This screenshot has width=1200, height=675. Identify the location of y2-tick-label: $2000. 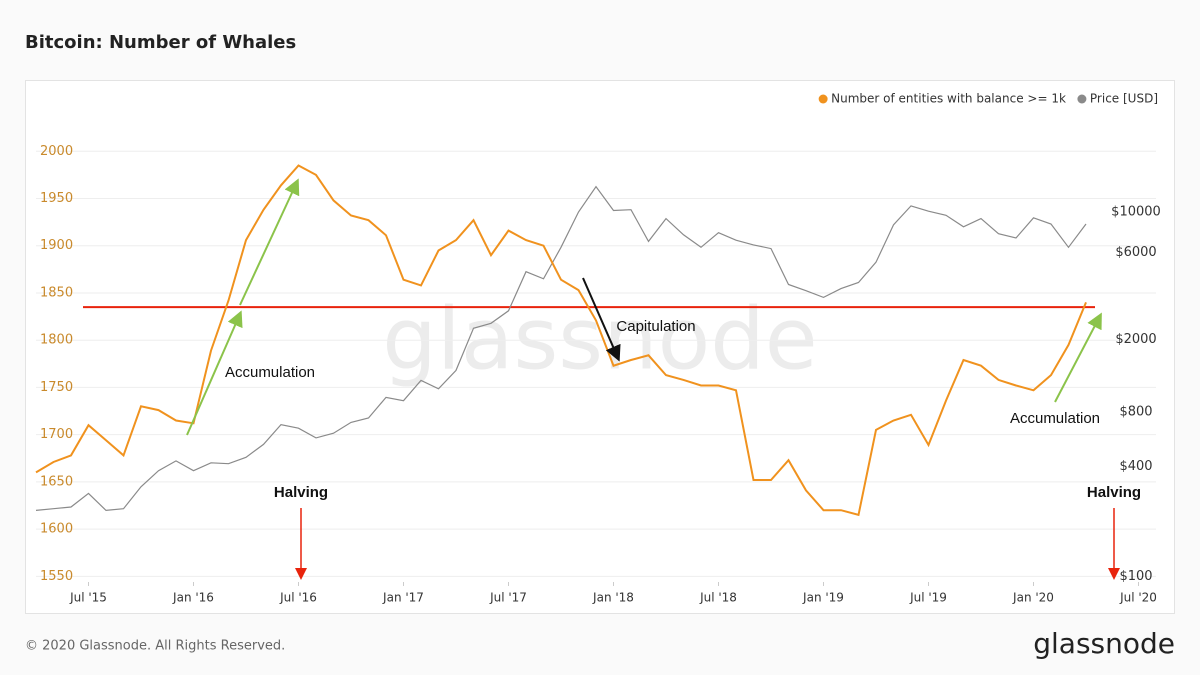
(1135, 339).